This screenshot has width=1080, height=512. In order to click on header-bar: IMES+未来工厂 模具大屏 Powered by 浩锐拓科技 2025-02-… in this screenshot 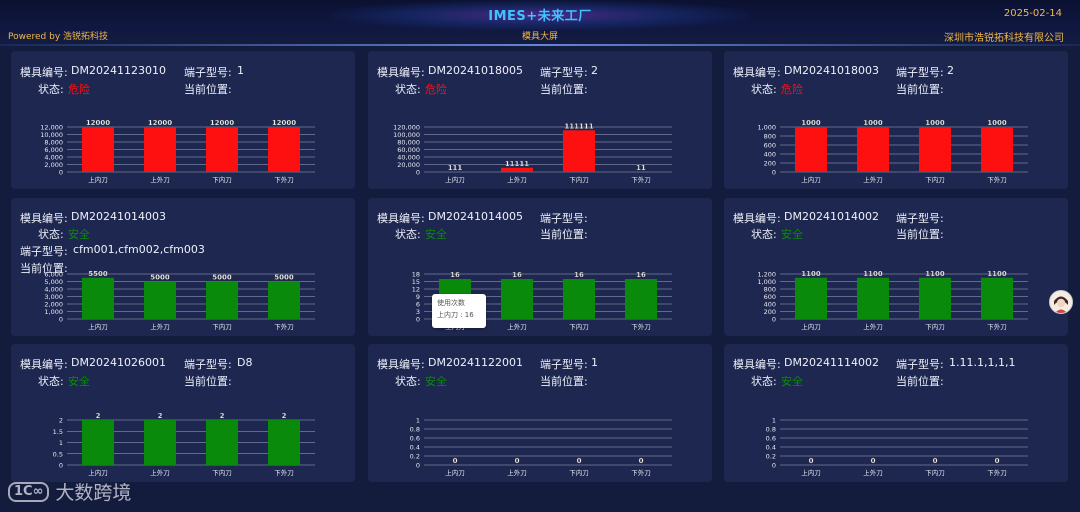, I will do `click(540, 23)`.